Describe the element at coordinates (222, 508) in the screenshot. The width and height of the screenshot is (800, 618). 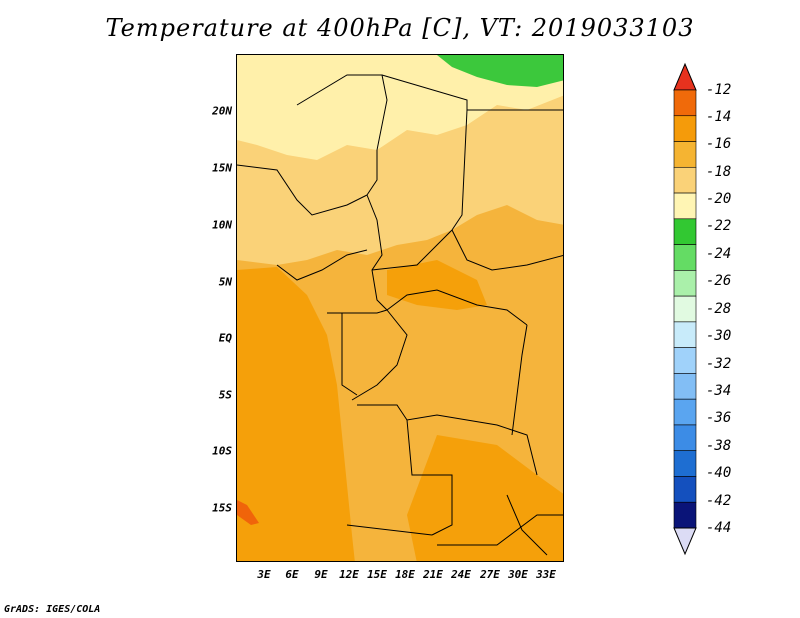
I see `lat-label: 15S` at that location.